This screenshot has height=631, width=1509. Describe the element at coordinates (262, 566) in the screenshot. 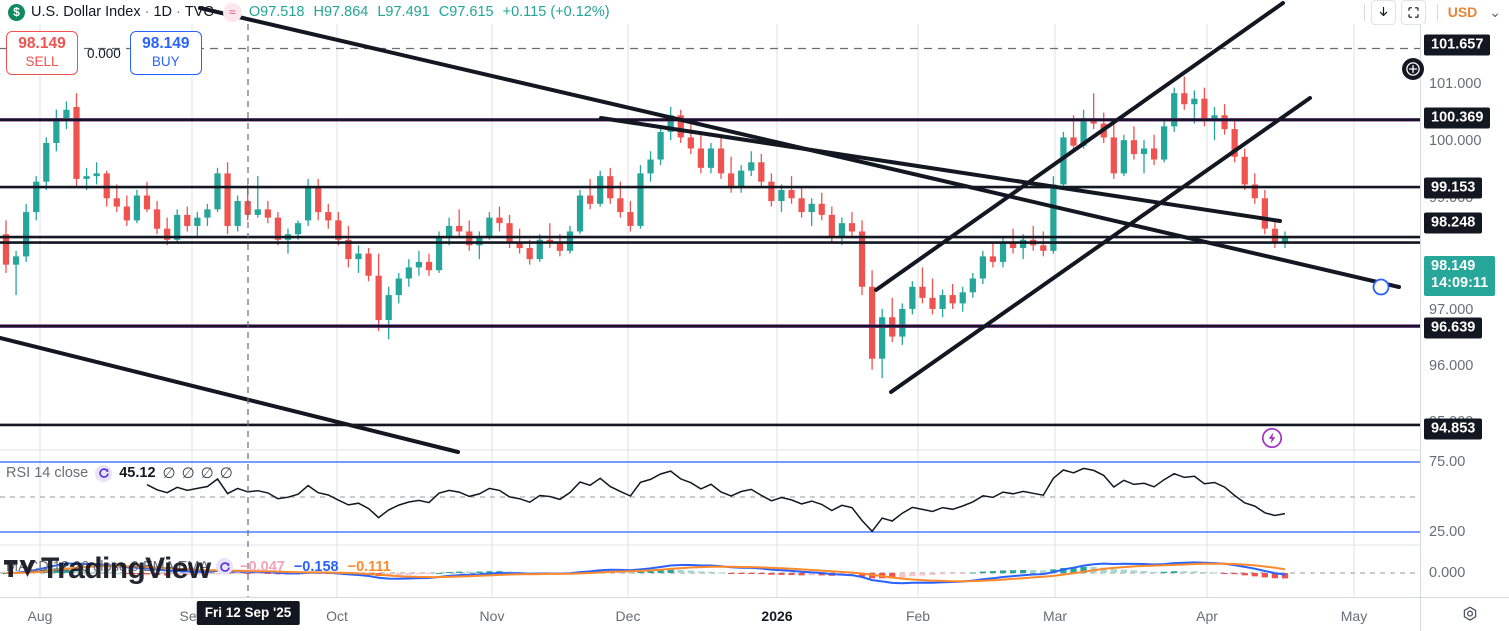

I see `macd-histogram-value: −0.047` at that location.